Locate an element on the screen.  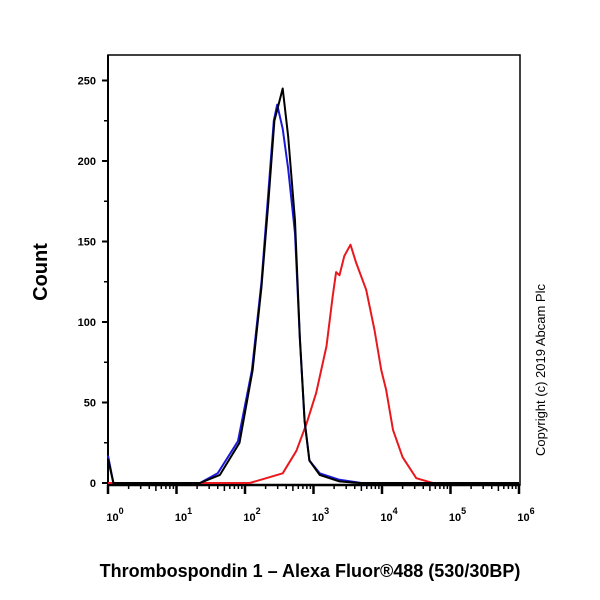
x-tick-label: 10⁶ is located at coordinates (525, 515).